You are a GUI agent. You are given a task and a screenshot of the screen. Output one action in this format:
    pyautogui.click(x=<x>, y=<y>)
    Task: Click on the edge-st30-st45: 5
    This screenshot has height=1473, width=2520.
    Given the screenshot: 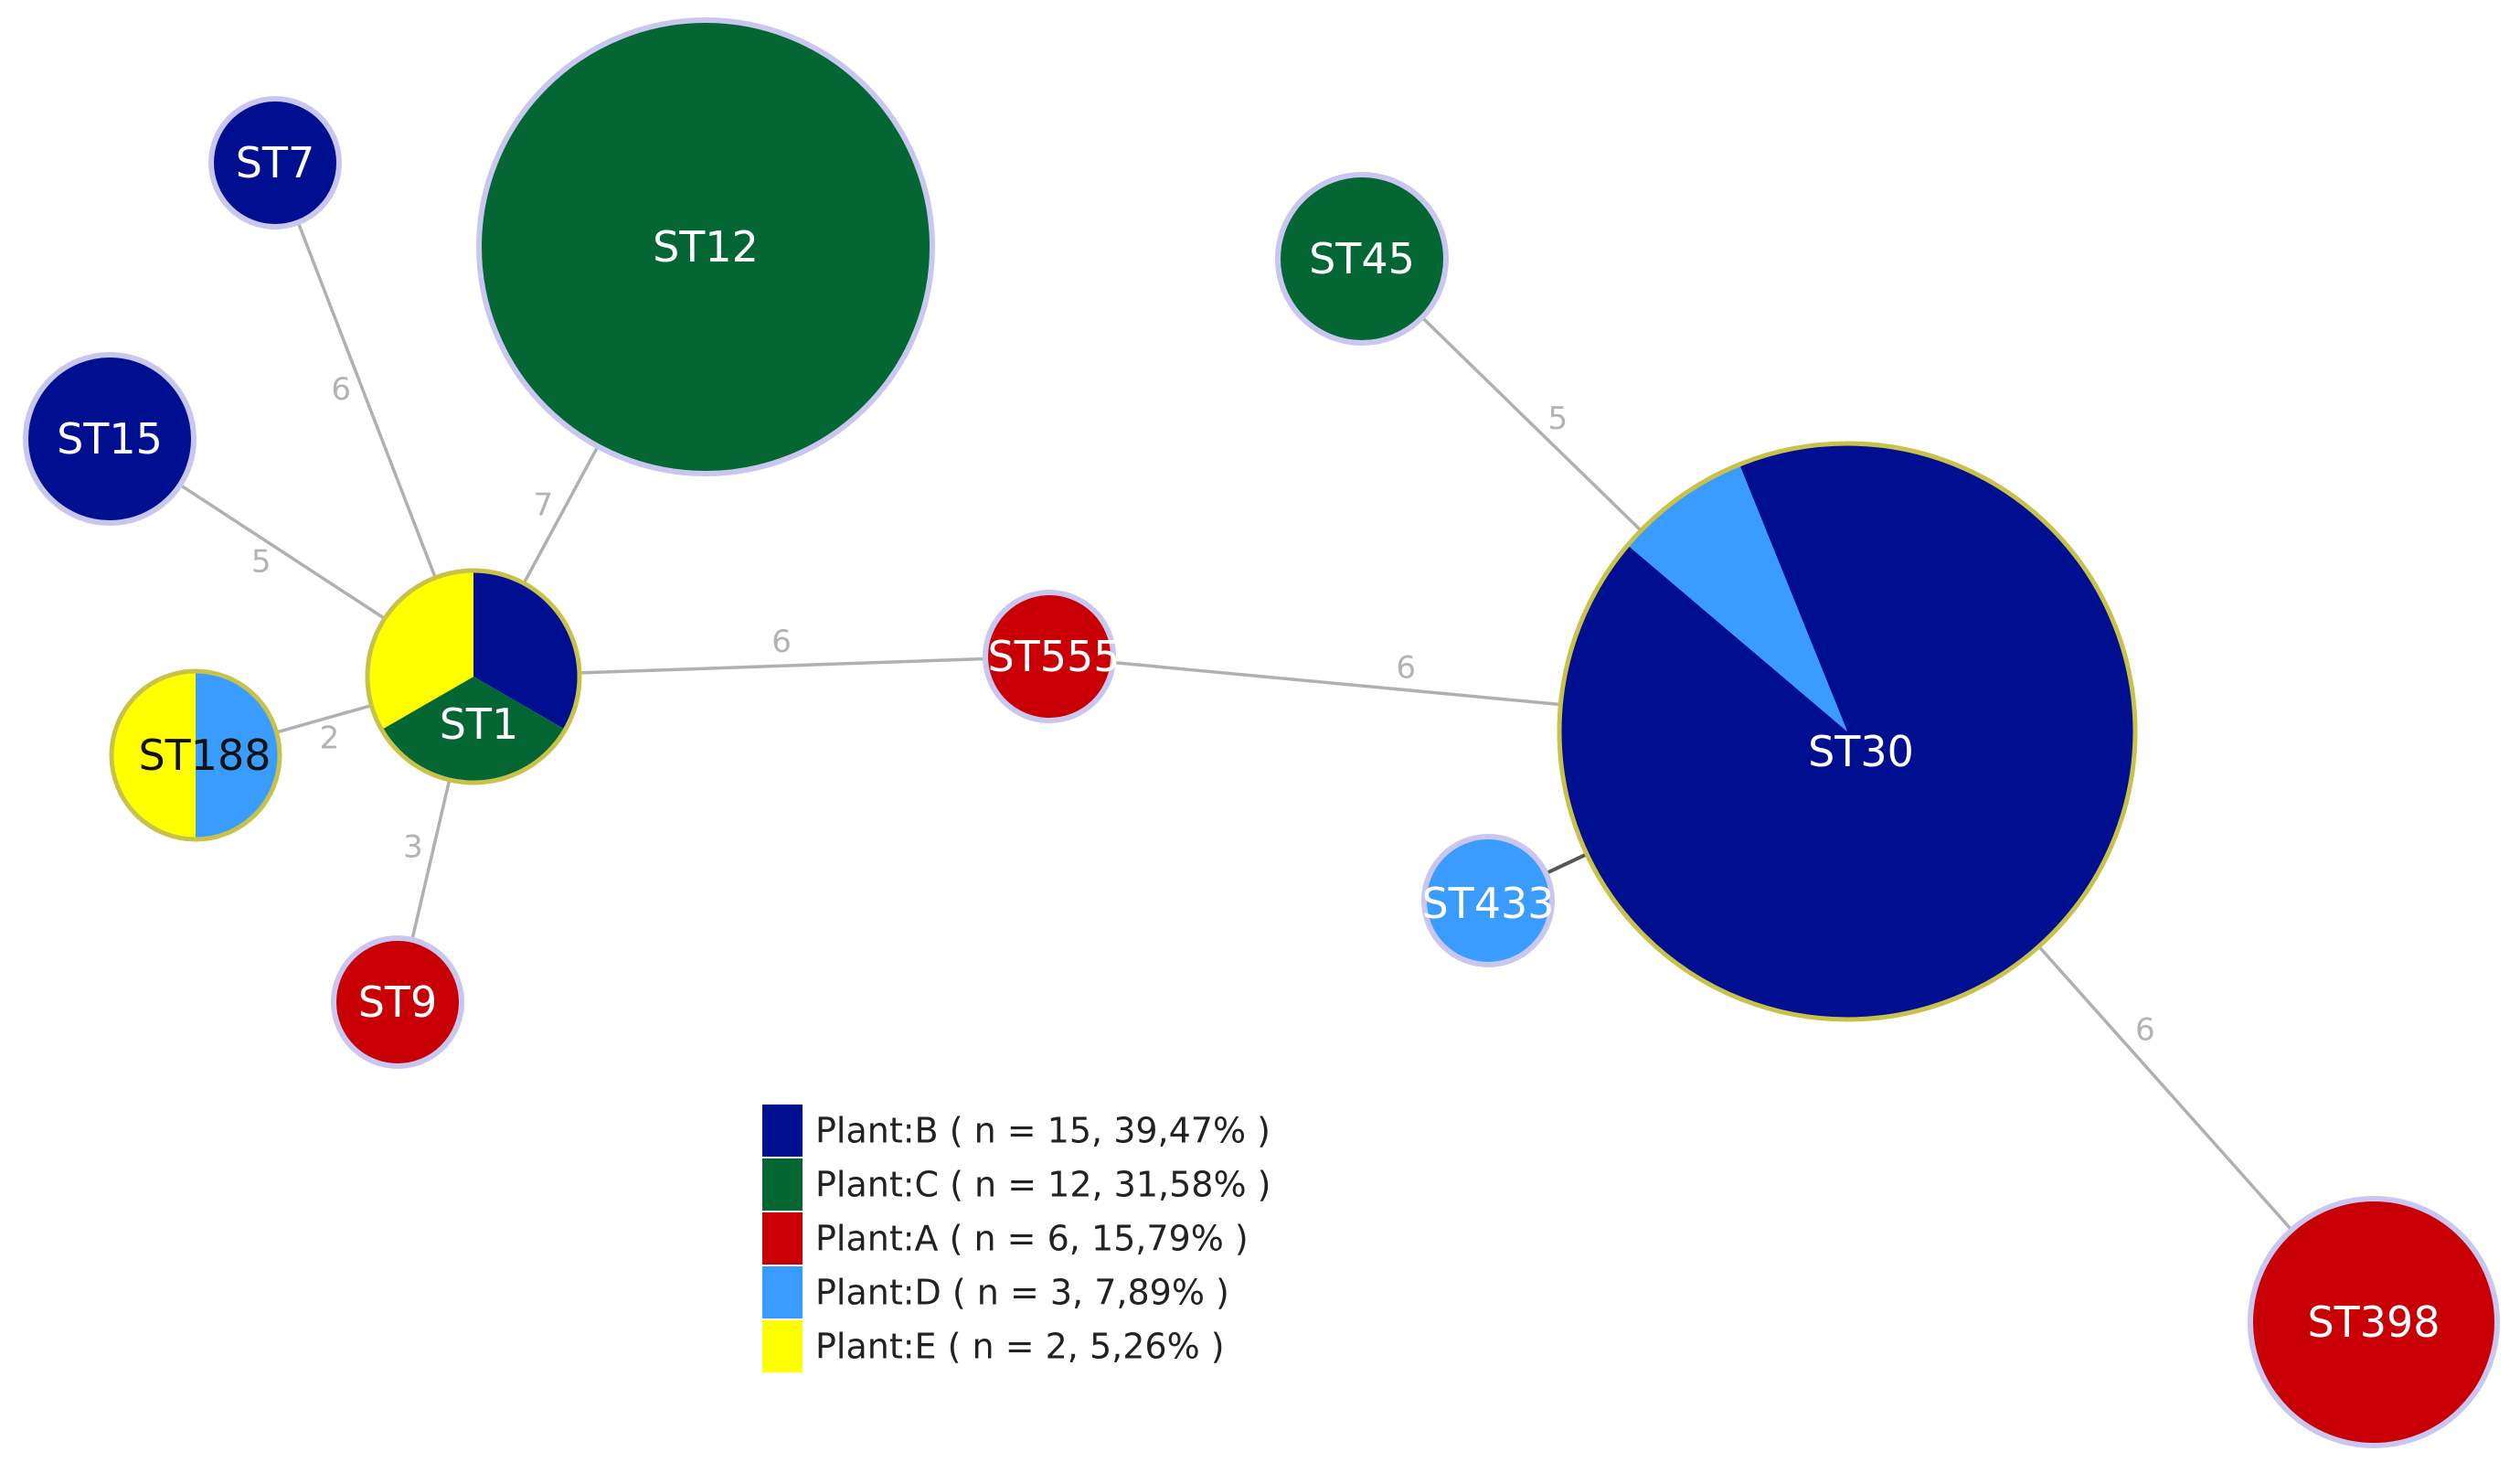 What is the action you would take?
    pyautogui.click(x=1532, y=423)
    